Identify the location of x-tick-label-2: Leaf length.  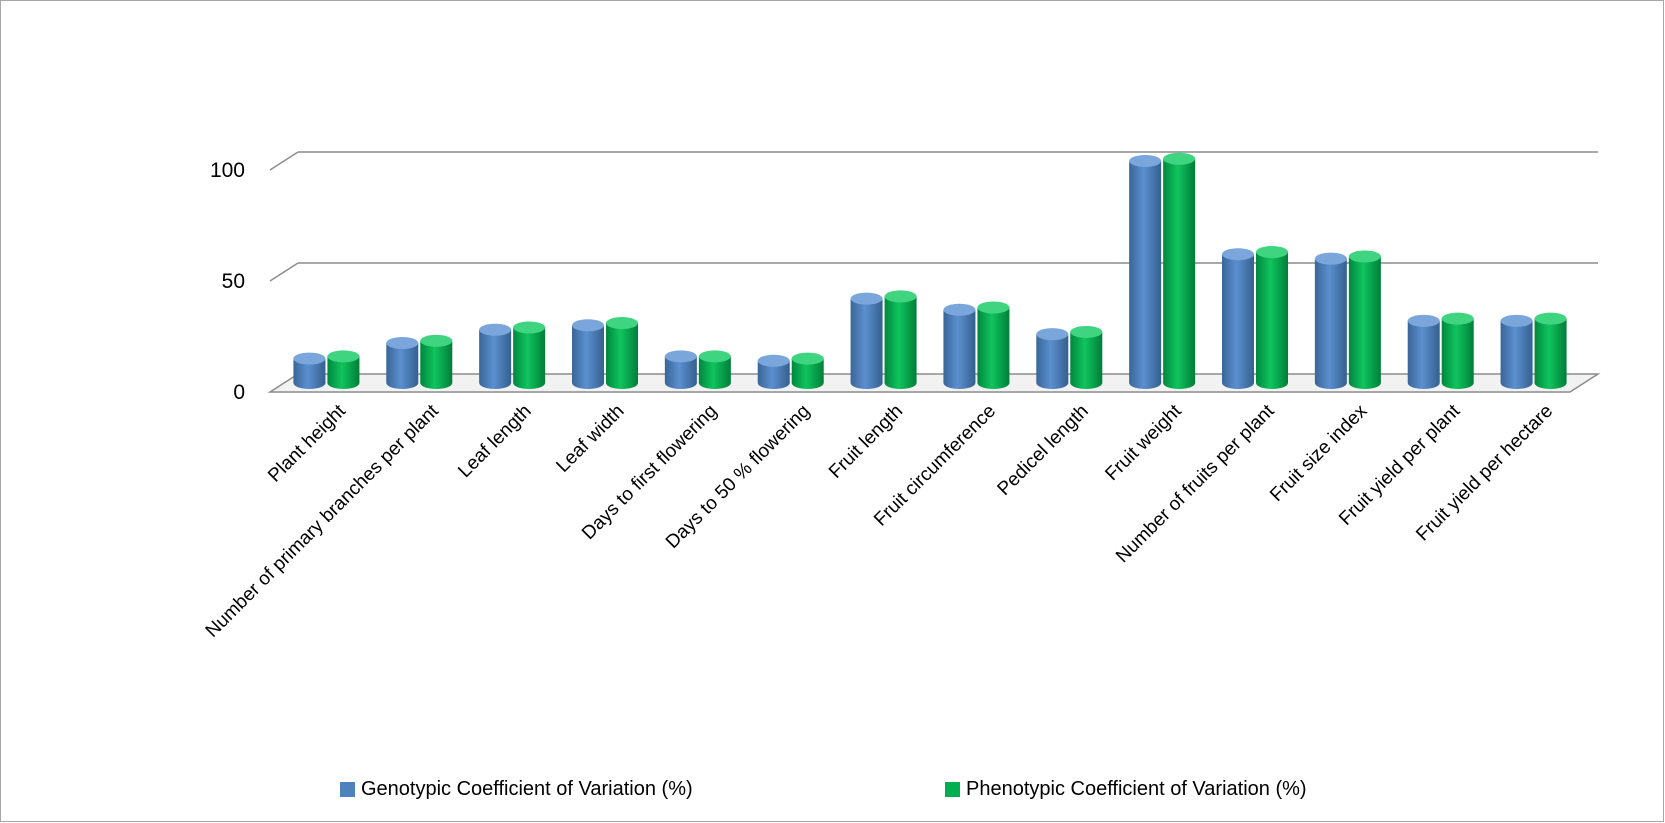
(494, 441).